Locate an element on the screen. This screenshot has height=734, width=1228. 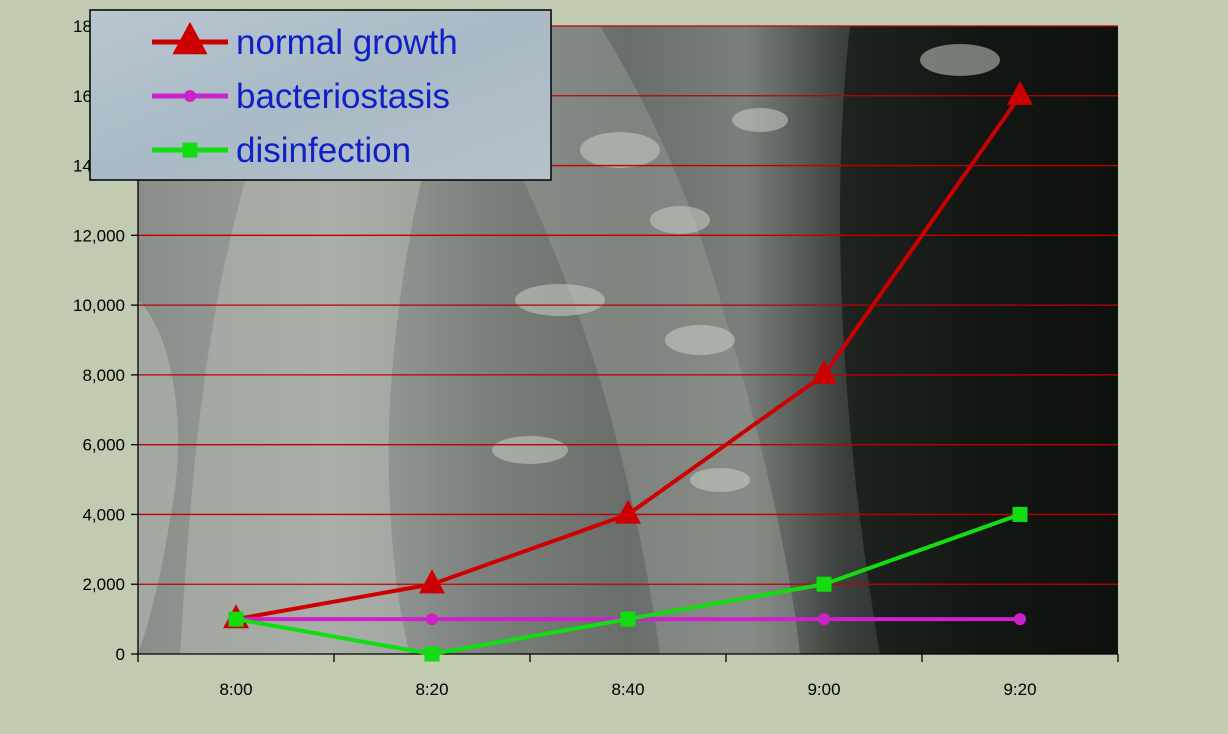
x-tick-label: 9:20 is located at coordinates (1019, 689).